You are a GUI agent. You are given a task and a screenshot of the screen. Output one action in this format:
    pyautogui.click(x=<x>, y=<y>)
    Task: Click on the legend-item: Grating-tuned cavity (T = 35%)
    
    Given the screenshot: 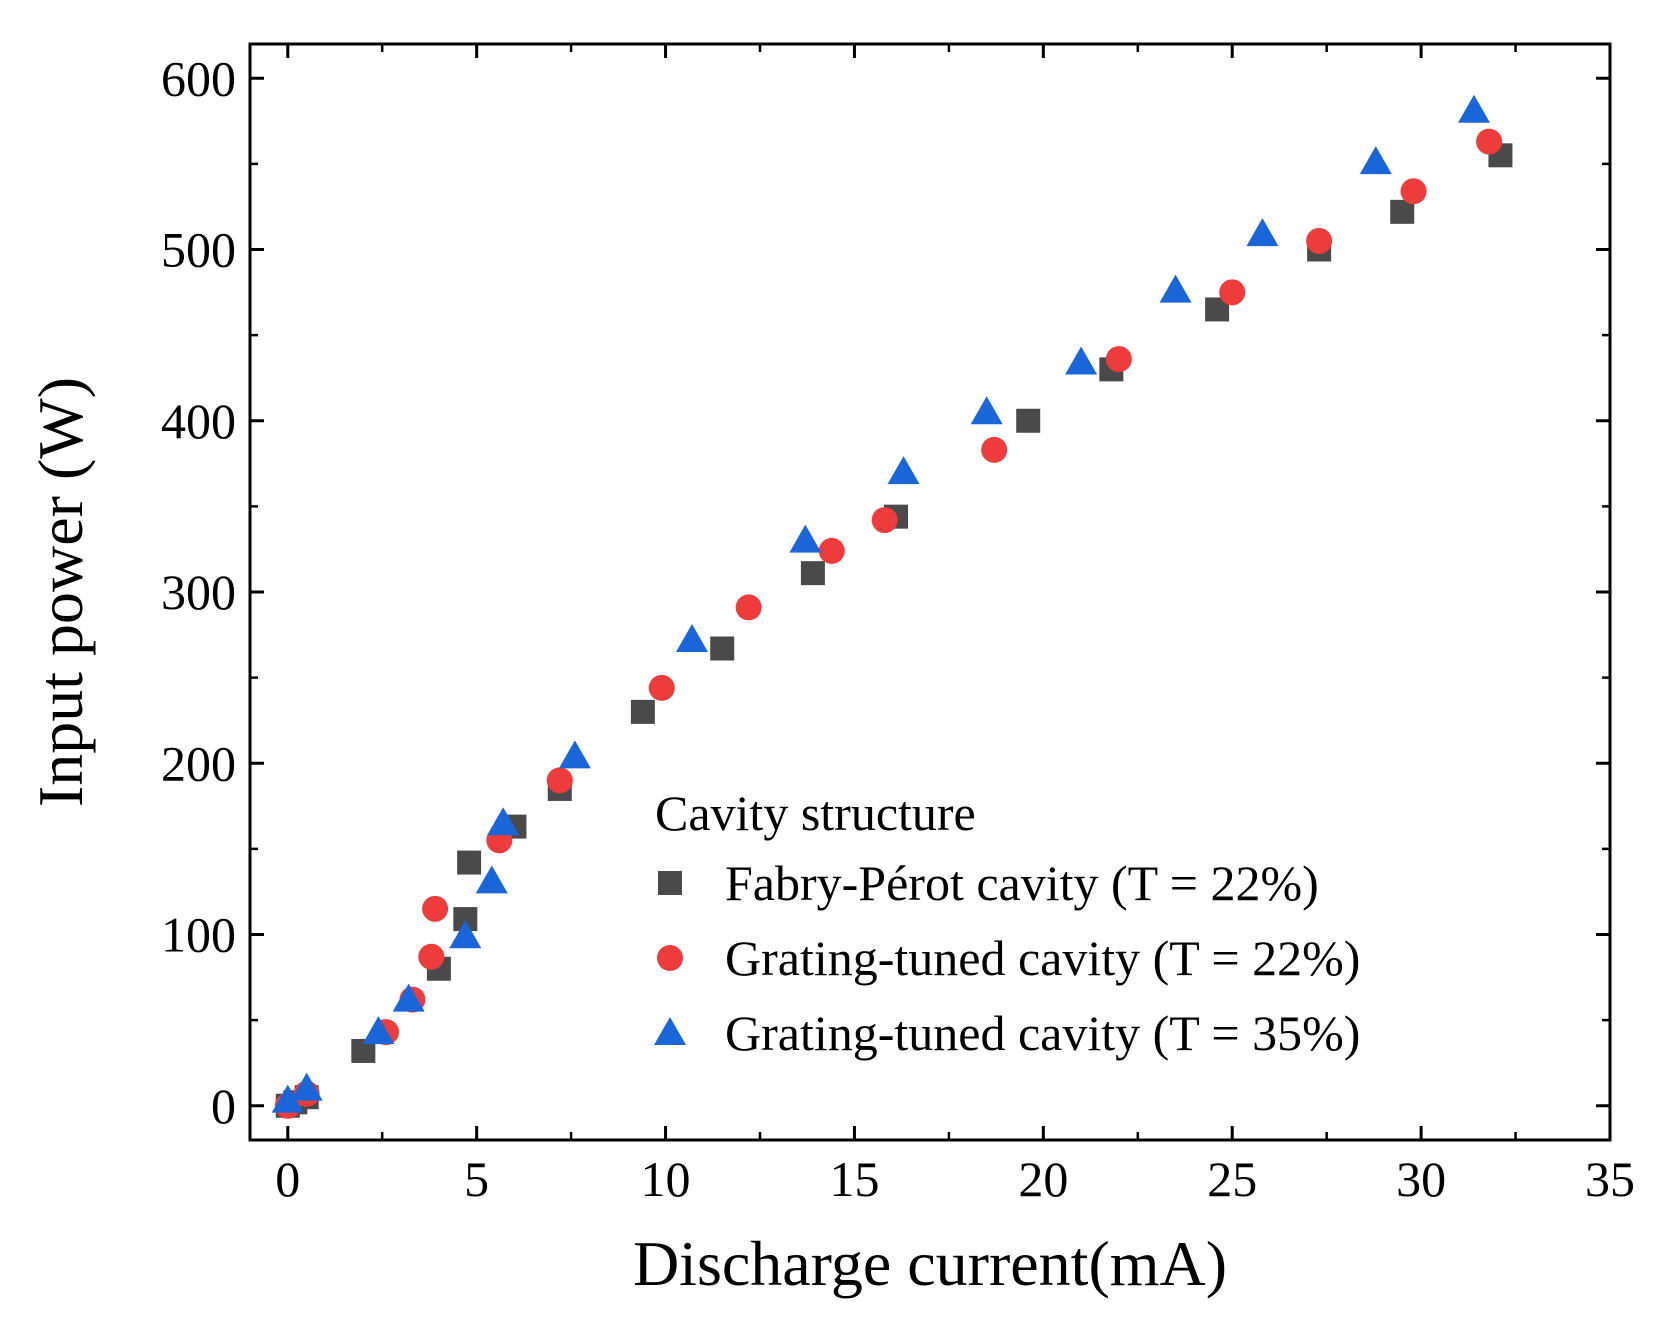 What is the action you would take?
    pyautogui.click(x=1007, y=1033)
    